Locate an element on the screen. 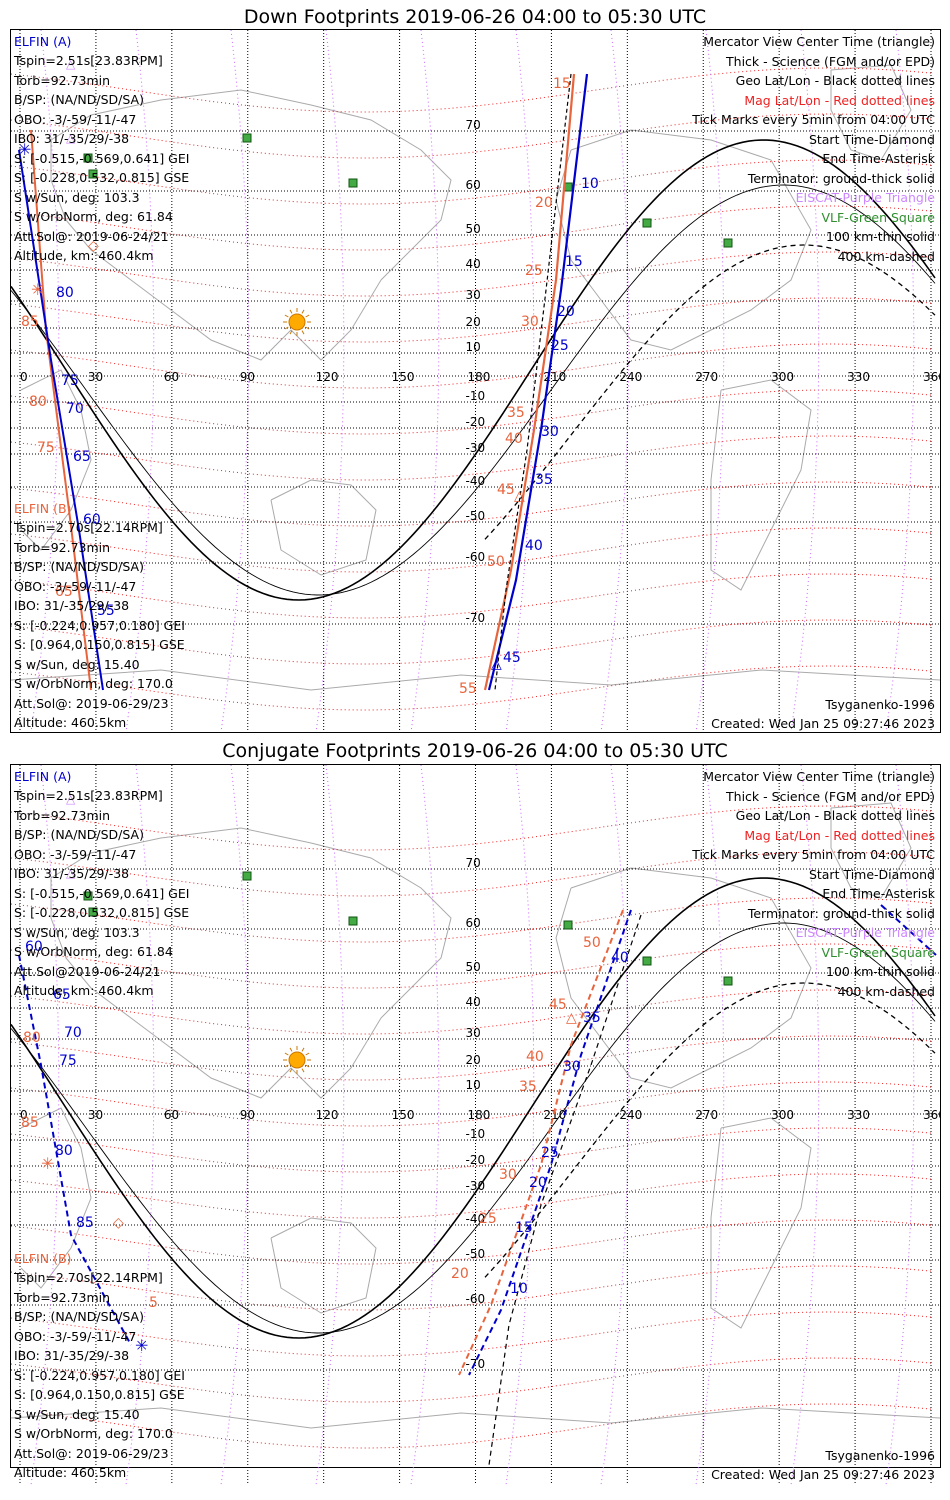  elfin-b-info-line: S: [-0.224,0.957,0.180] GEI is located at coordinates (99, 1375).